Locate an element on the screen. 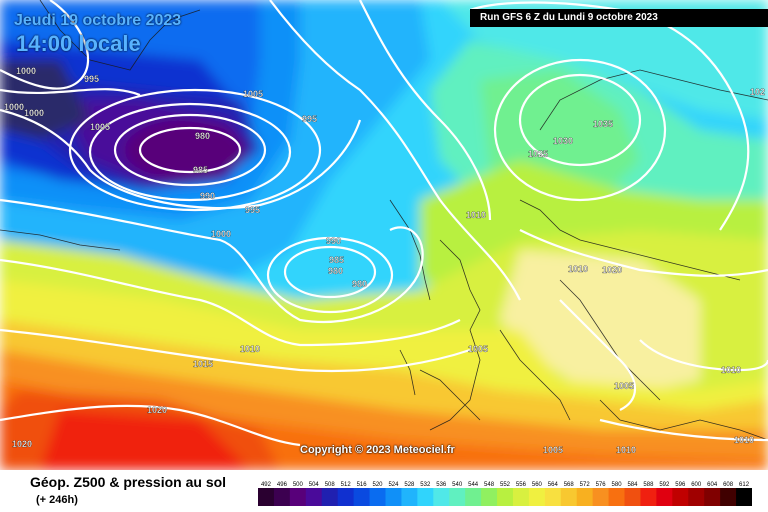  scale-tick-label: 600 is located at coordinates (696, 485).